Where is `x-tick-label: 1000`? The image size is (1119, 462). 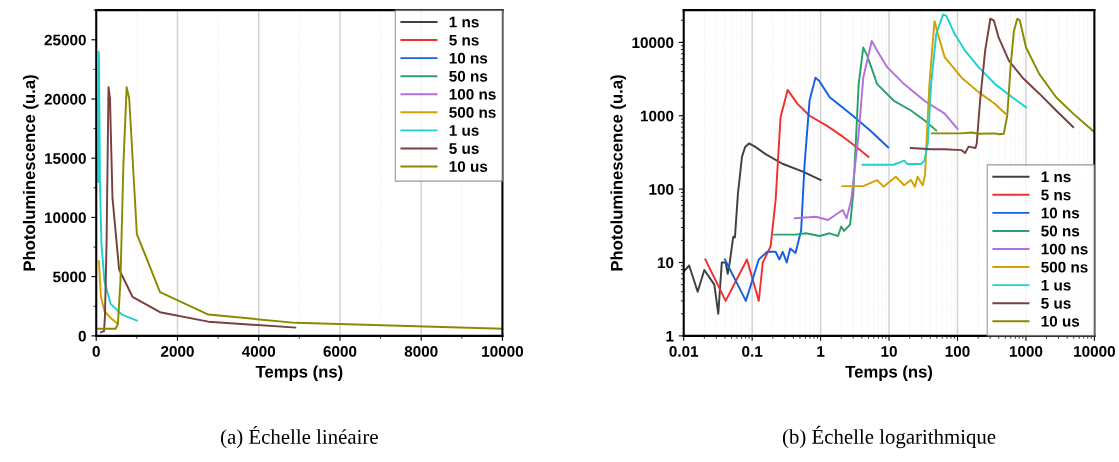
x-tick-label: 1000 is located at coordinates (1026, 351).